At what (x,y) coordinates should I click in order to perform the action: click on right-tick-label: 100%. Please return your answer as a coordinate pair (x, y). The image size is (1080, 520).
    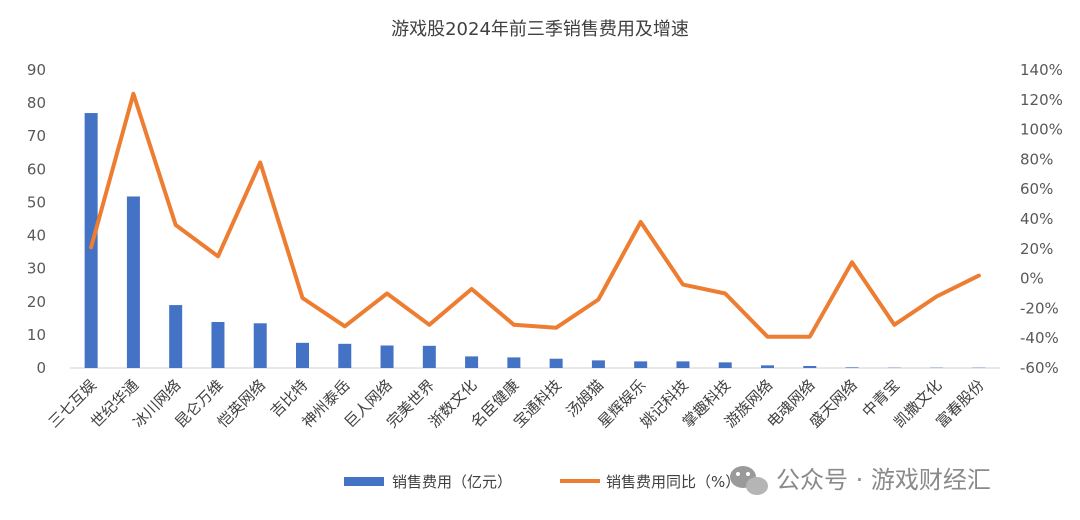
    Looking at the image, I should click on (1041, 130).